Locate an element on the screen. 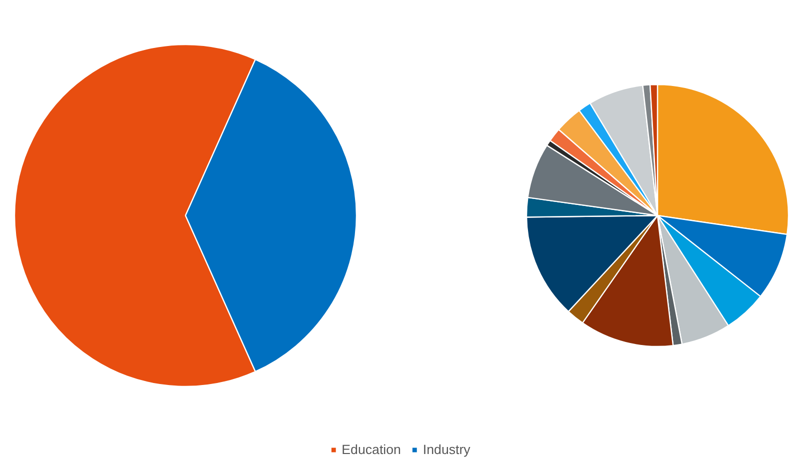 This screenshot has height=465, width=800. legend-label: Education is located at coordinates (371, 449).